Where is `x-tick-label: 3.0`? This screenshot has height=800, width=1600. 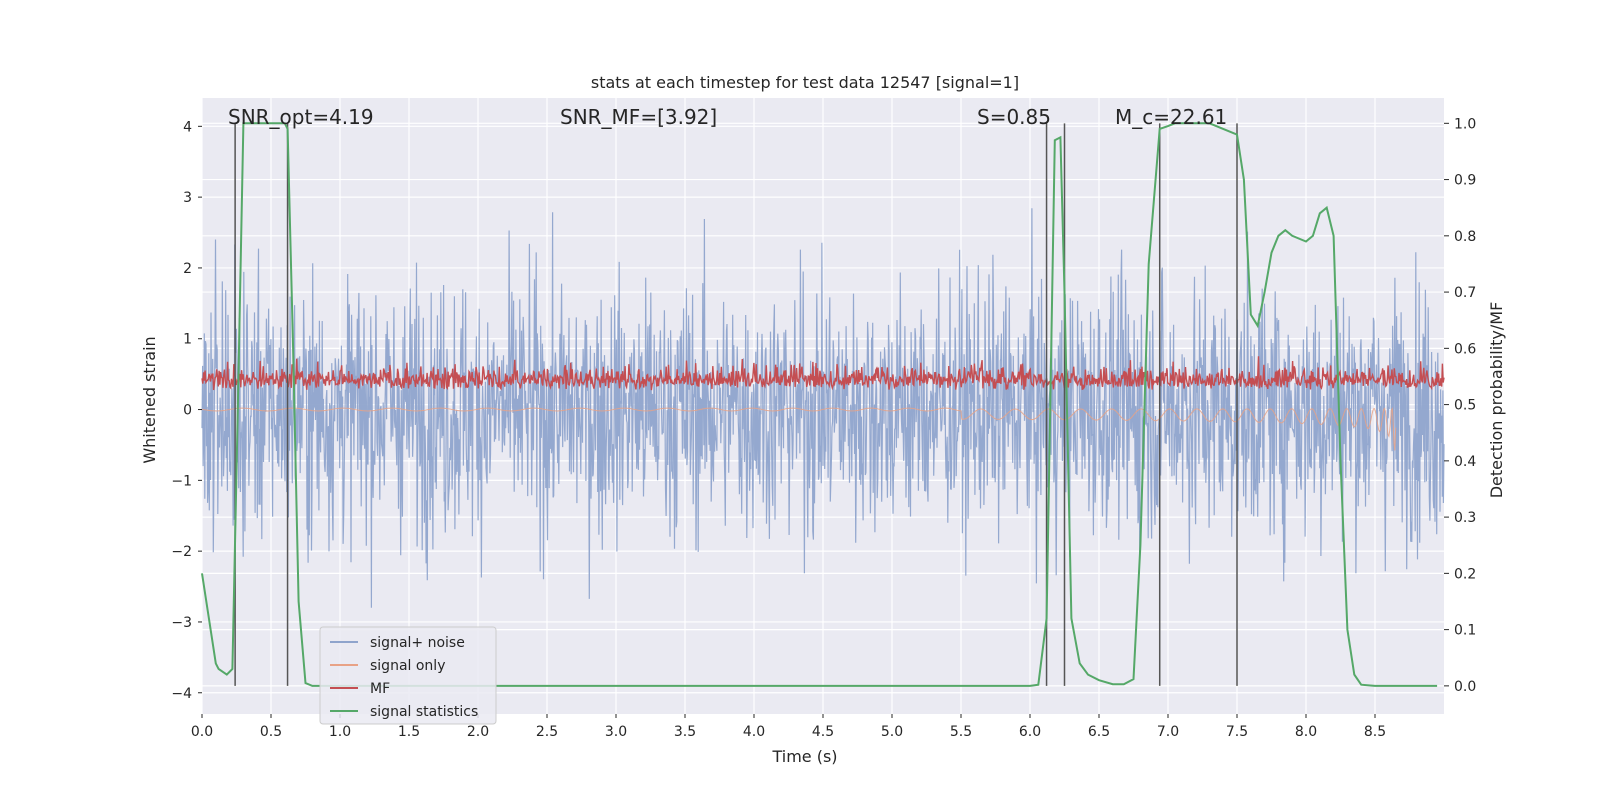
x-tick-label: 3.0 is located at coordinates (616, 732).